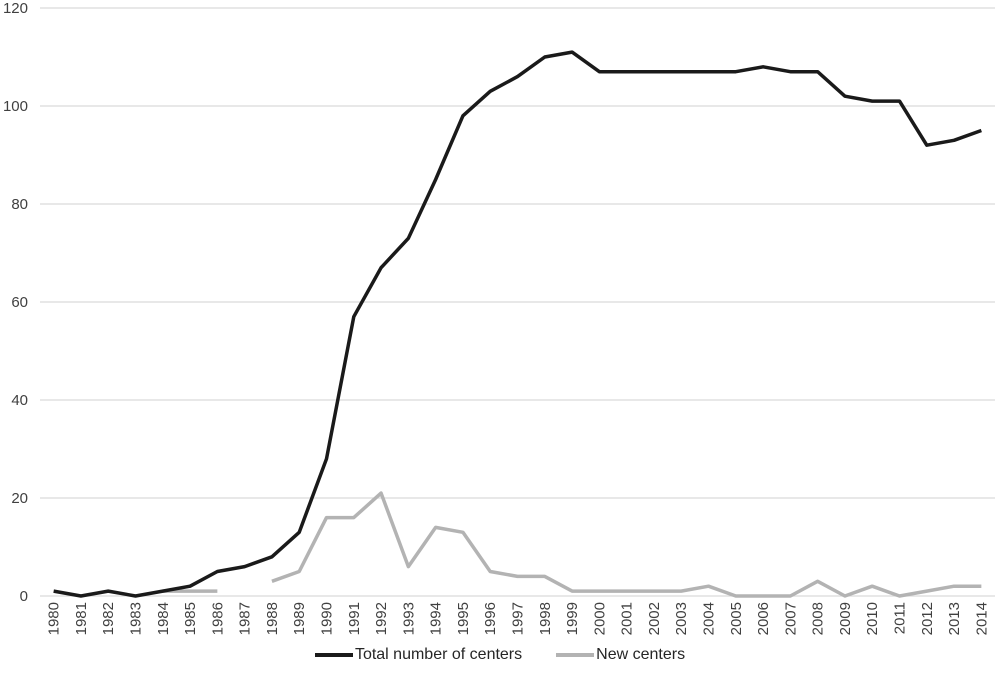 The height and width of the screenshot is (678, 1000). Describe the element at coordinates (381, 618) in the screenshot. I see `x-tick-label: 1992` at that location.